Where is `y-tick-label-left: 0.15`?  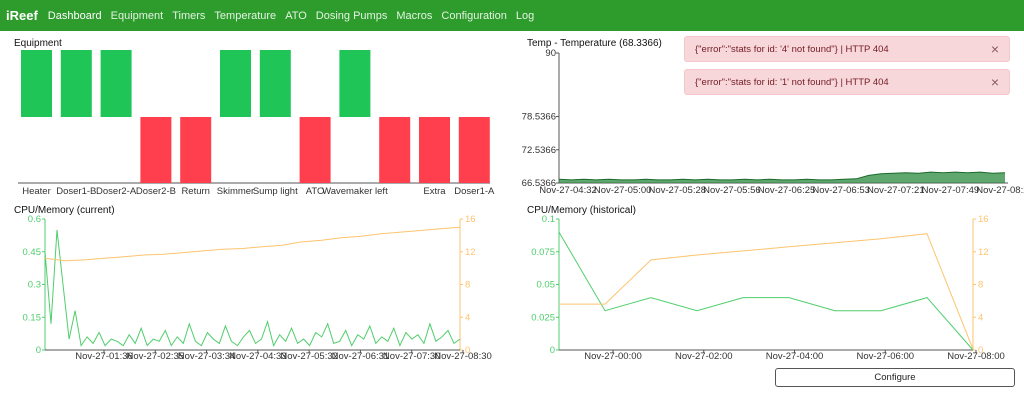 y-tick-label-left: 0.15 is located at coordinates (32, 317).